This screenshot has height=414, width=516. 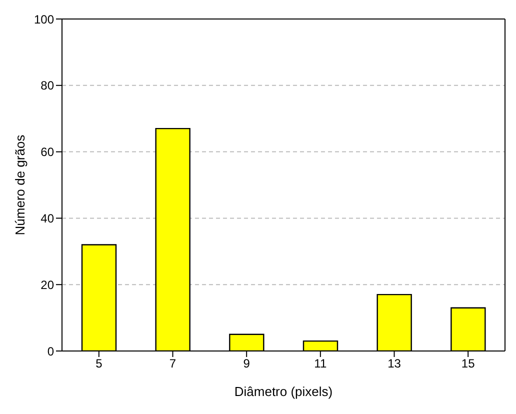 I want to click on x-tick-label: 15, so click(x=468, y=363).